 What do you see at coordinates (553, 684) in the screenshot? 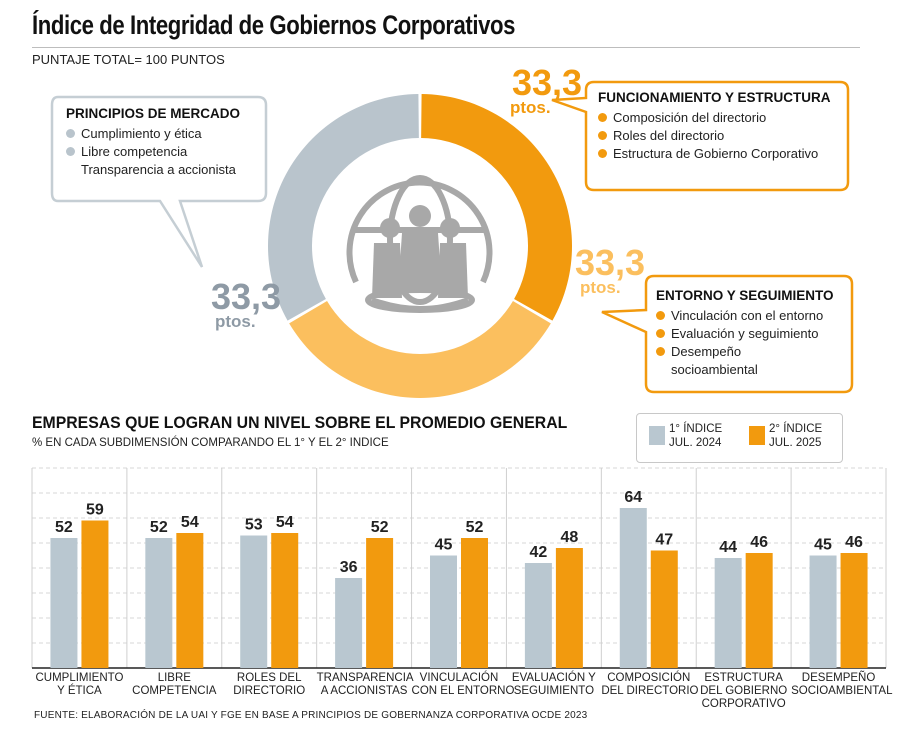
I see `x-tick-label: EVALUACIÓN Y SEGUIMIENTO` at bounding box center [553, 684].